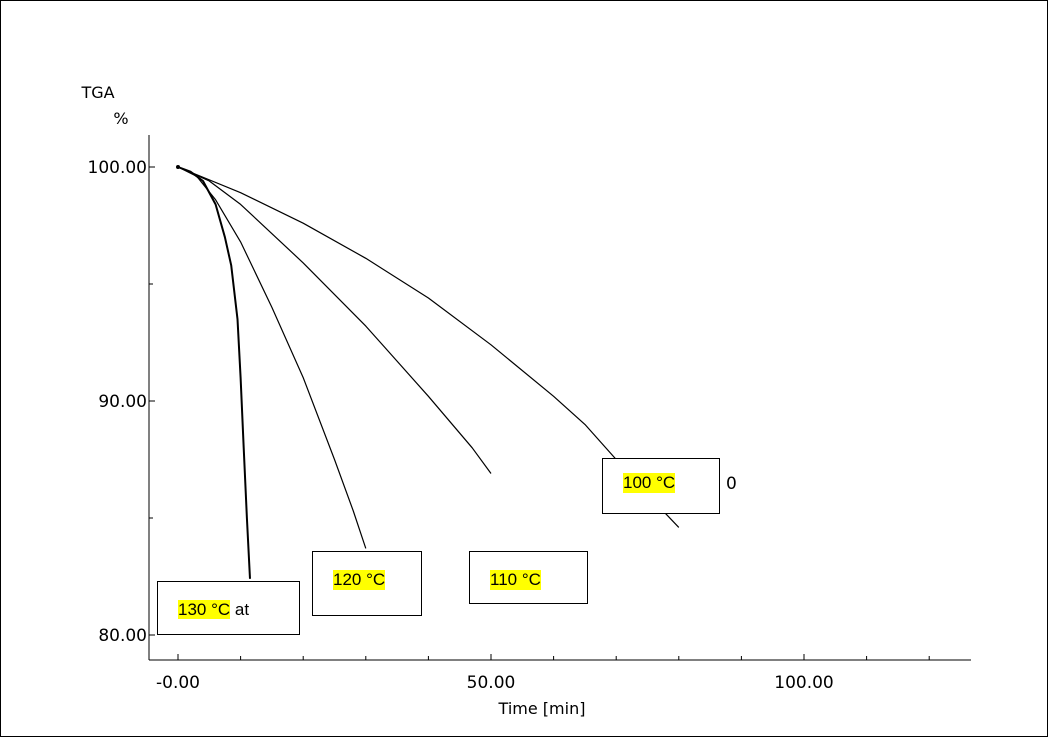  Describe the element at coordinates (240, 609) in the screenshot. I see `label-130-suffix: at` at that location.